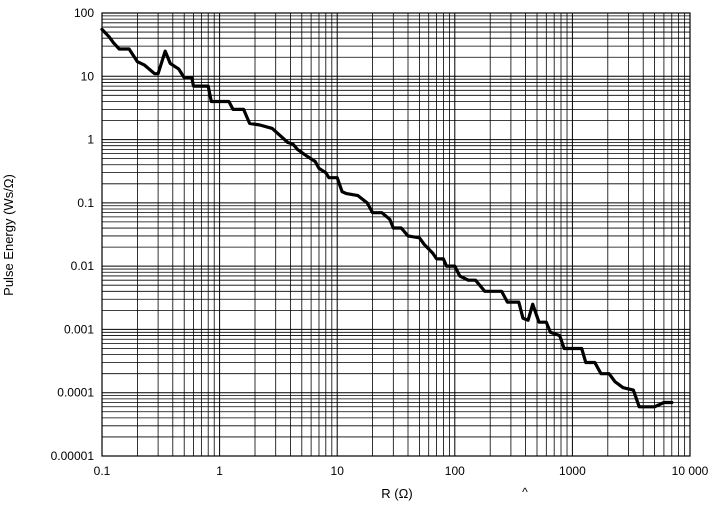  Describe the element at coordinates (102, 471) in the screenshot. I see `x-tick-label: 0.1` at that location.